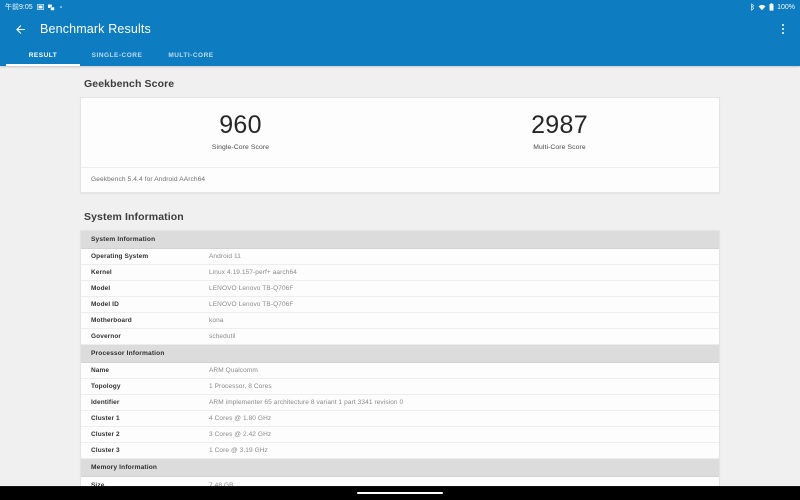 The image size is (800, 500). What do you see at coordinates (459, 387) in the screenshot?
I see `row-value: 1 Processor, 8 Cores` at bounding box center [459, 387].